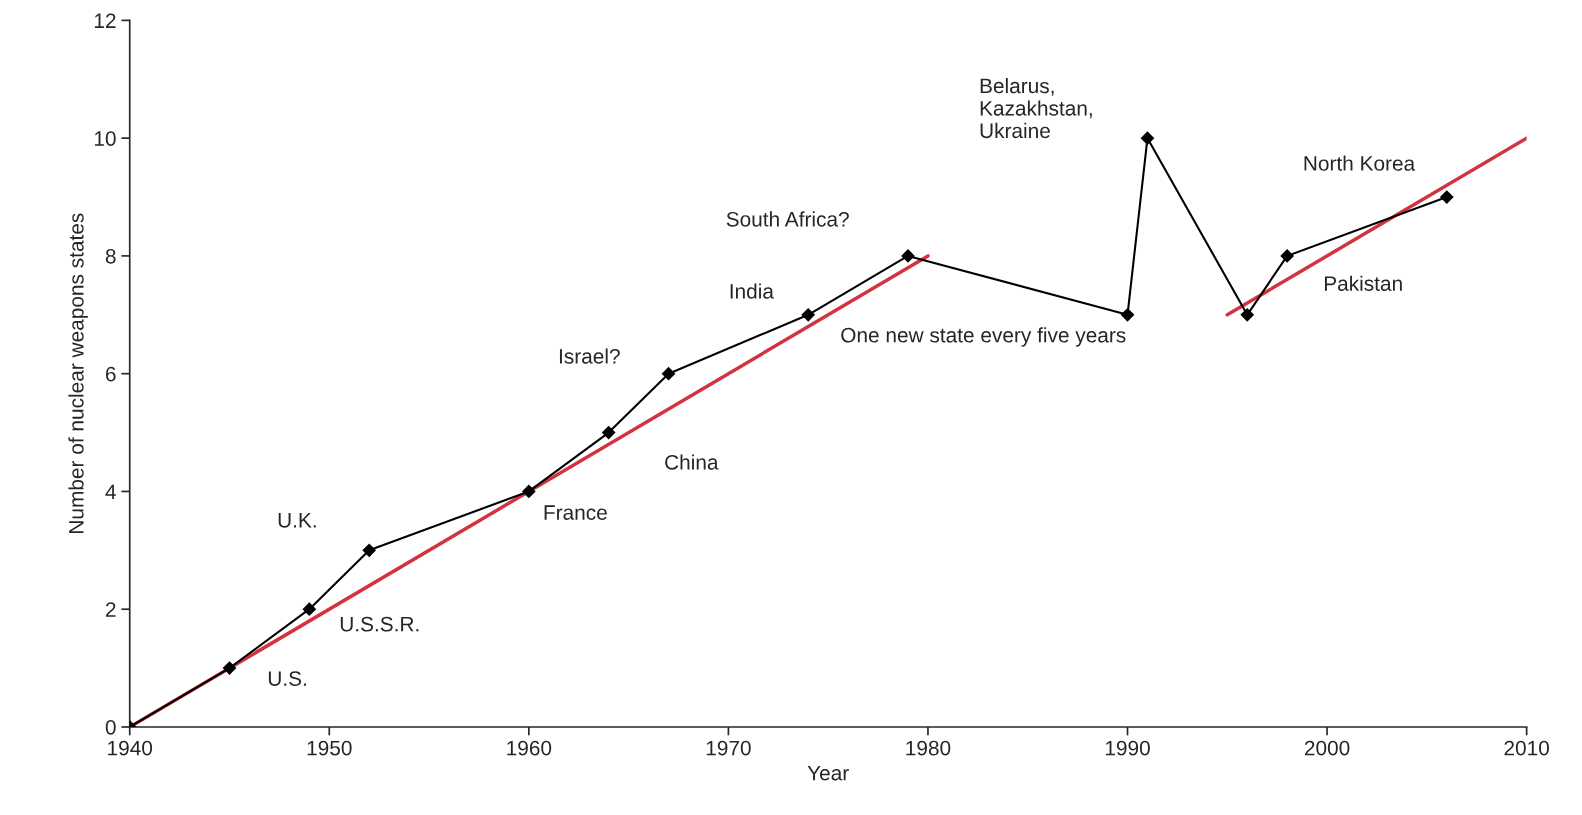  I want to click on x-tick-label: 2010, so click(1526, 748).